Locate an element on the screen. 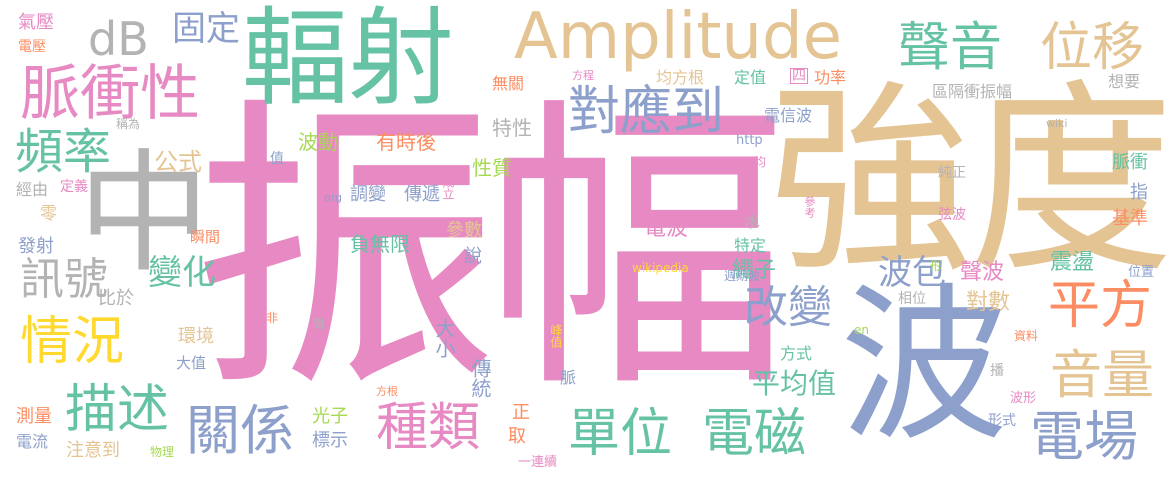 The image size is (1175, 482). word-pingfang: 平方 is located at coordinates (1100, 306).